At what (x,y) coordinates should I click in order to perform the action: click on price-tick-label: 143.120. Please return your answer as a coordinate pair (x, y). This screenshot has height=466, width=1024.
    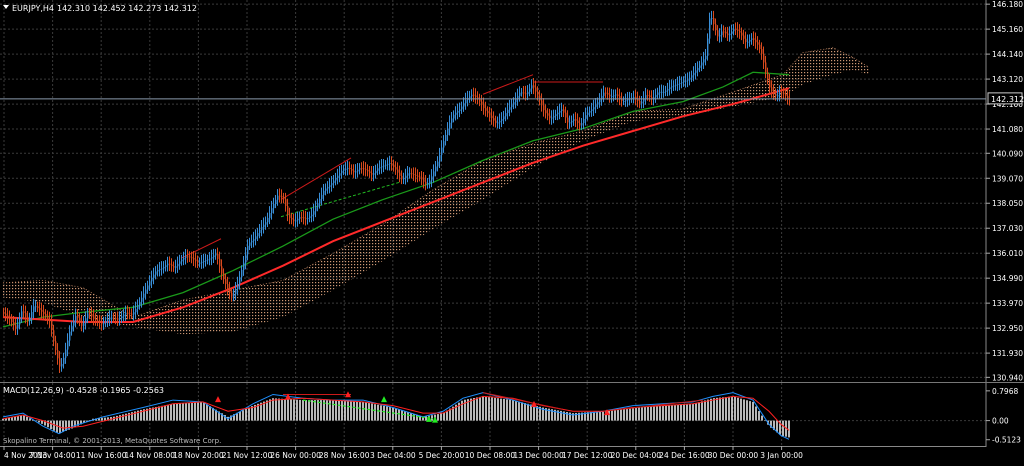
    Looking at the image, I should click on (1007, 79).